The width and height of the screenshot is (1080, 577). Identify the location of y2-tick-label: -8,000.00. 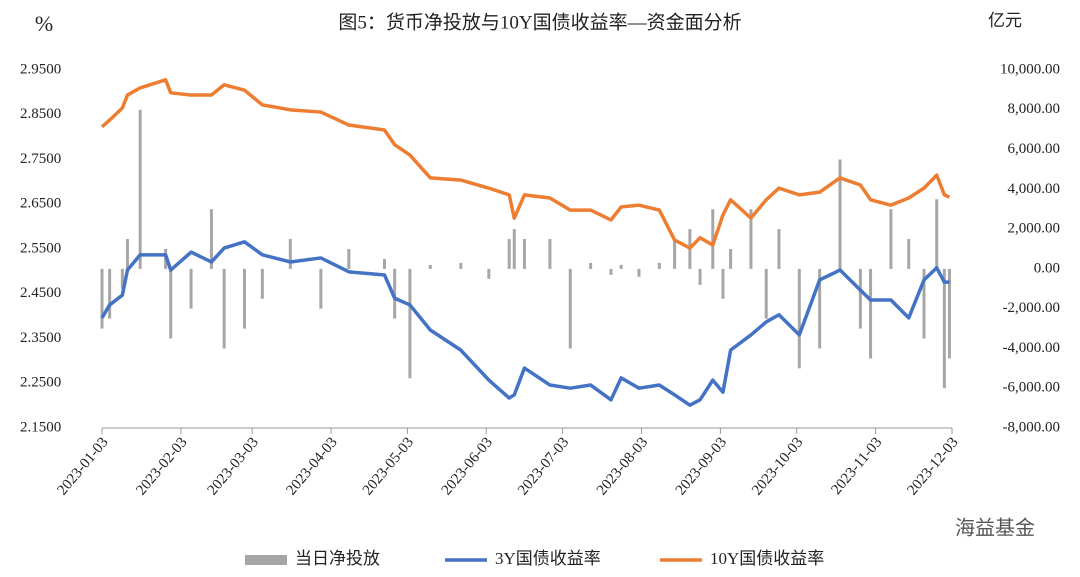
(1032, 427).